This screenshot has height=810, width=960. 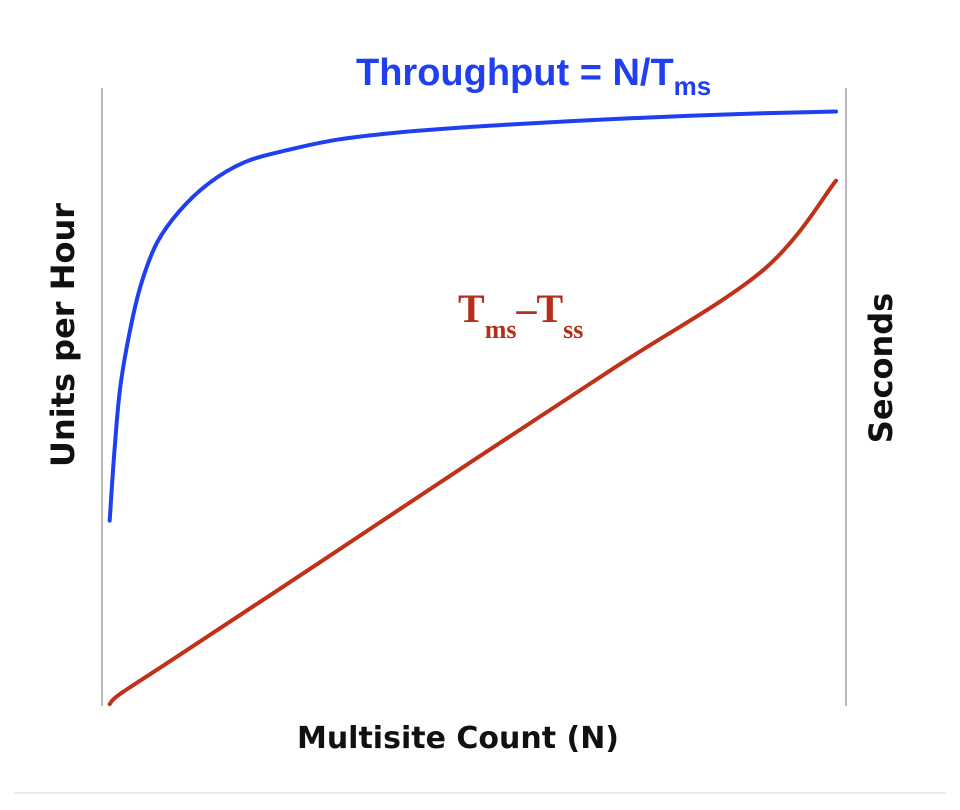 I want to click on series-label-tms-tss: Tms–Tss, so click(x=520, y=315).